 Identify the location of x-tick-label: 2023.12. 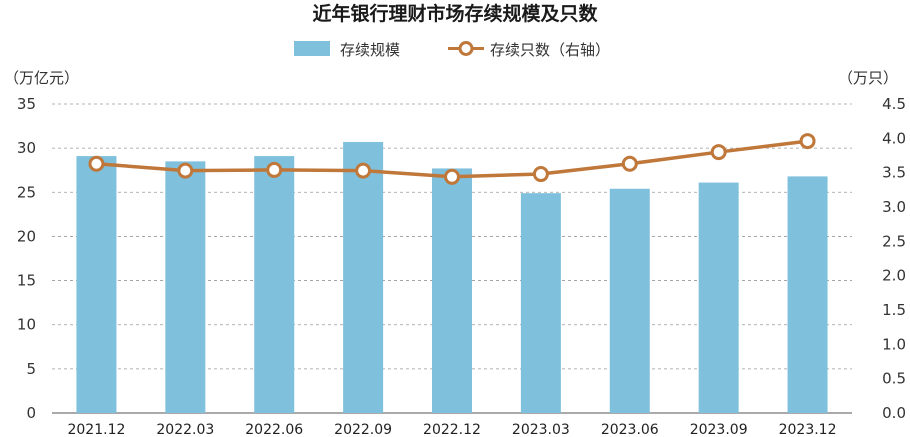
(808, 429).